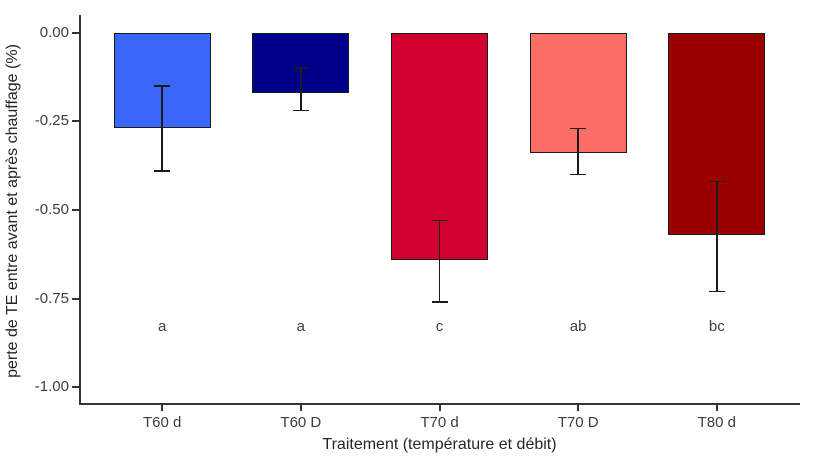 The image size is (820, 462). Describe the element at coordinates (51, 387) in the screenshot. I see `y-tick-label: -1.00` at that location.